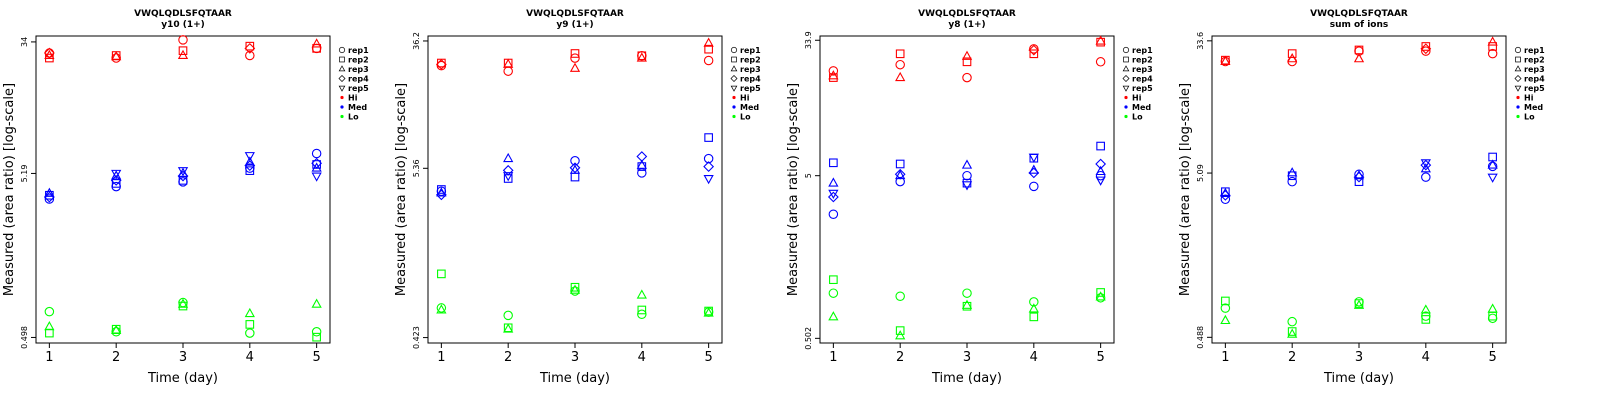 The width and height of the screenshot is (1600, 404). I want to click on legend-marker-rep4, so click(342, 78).